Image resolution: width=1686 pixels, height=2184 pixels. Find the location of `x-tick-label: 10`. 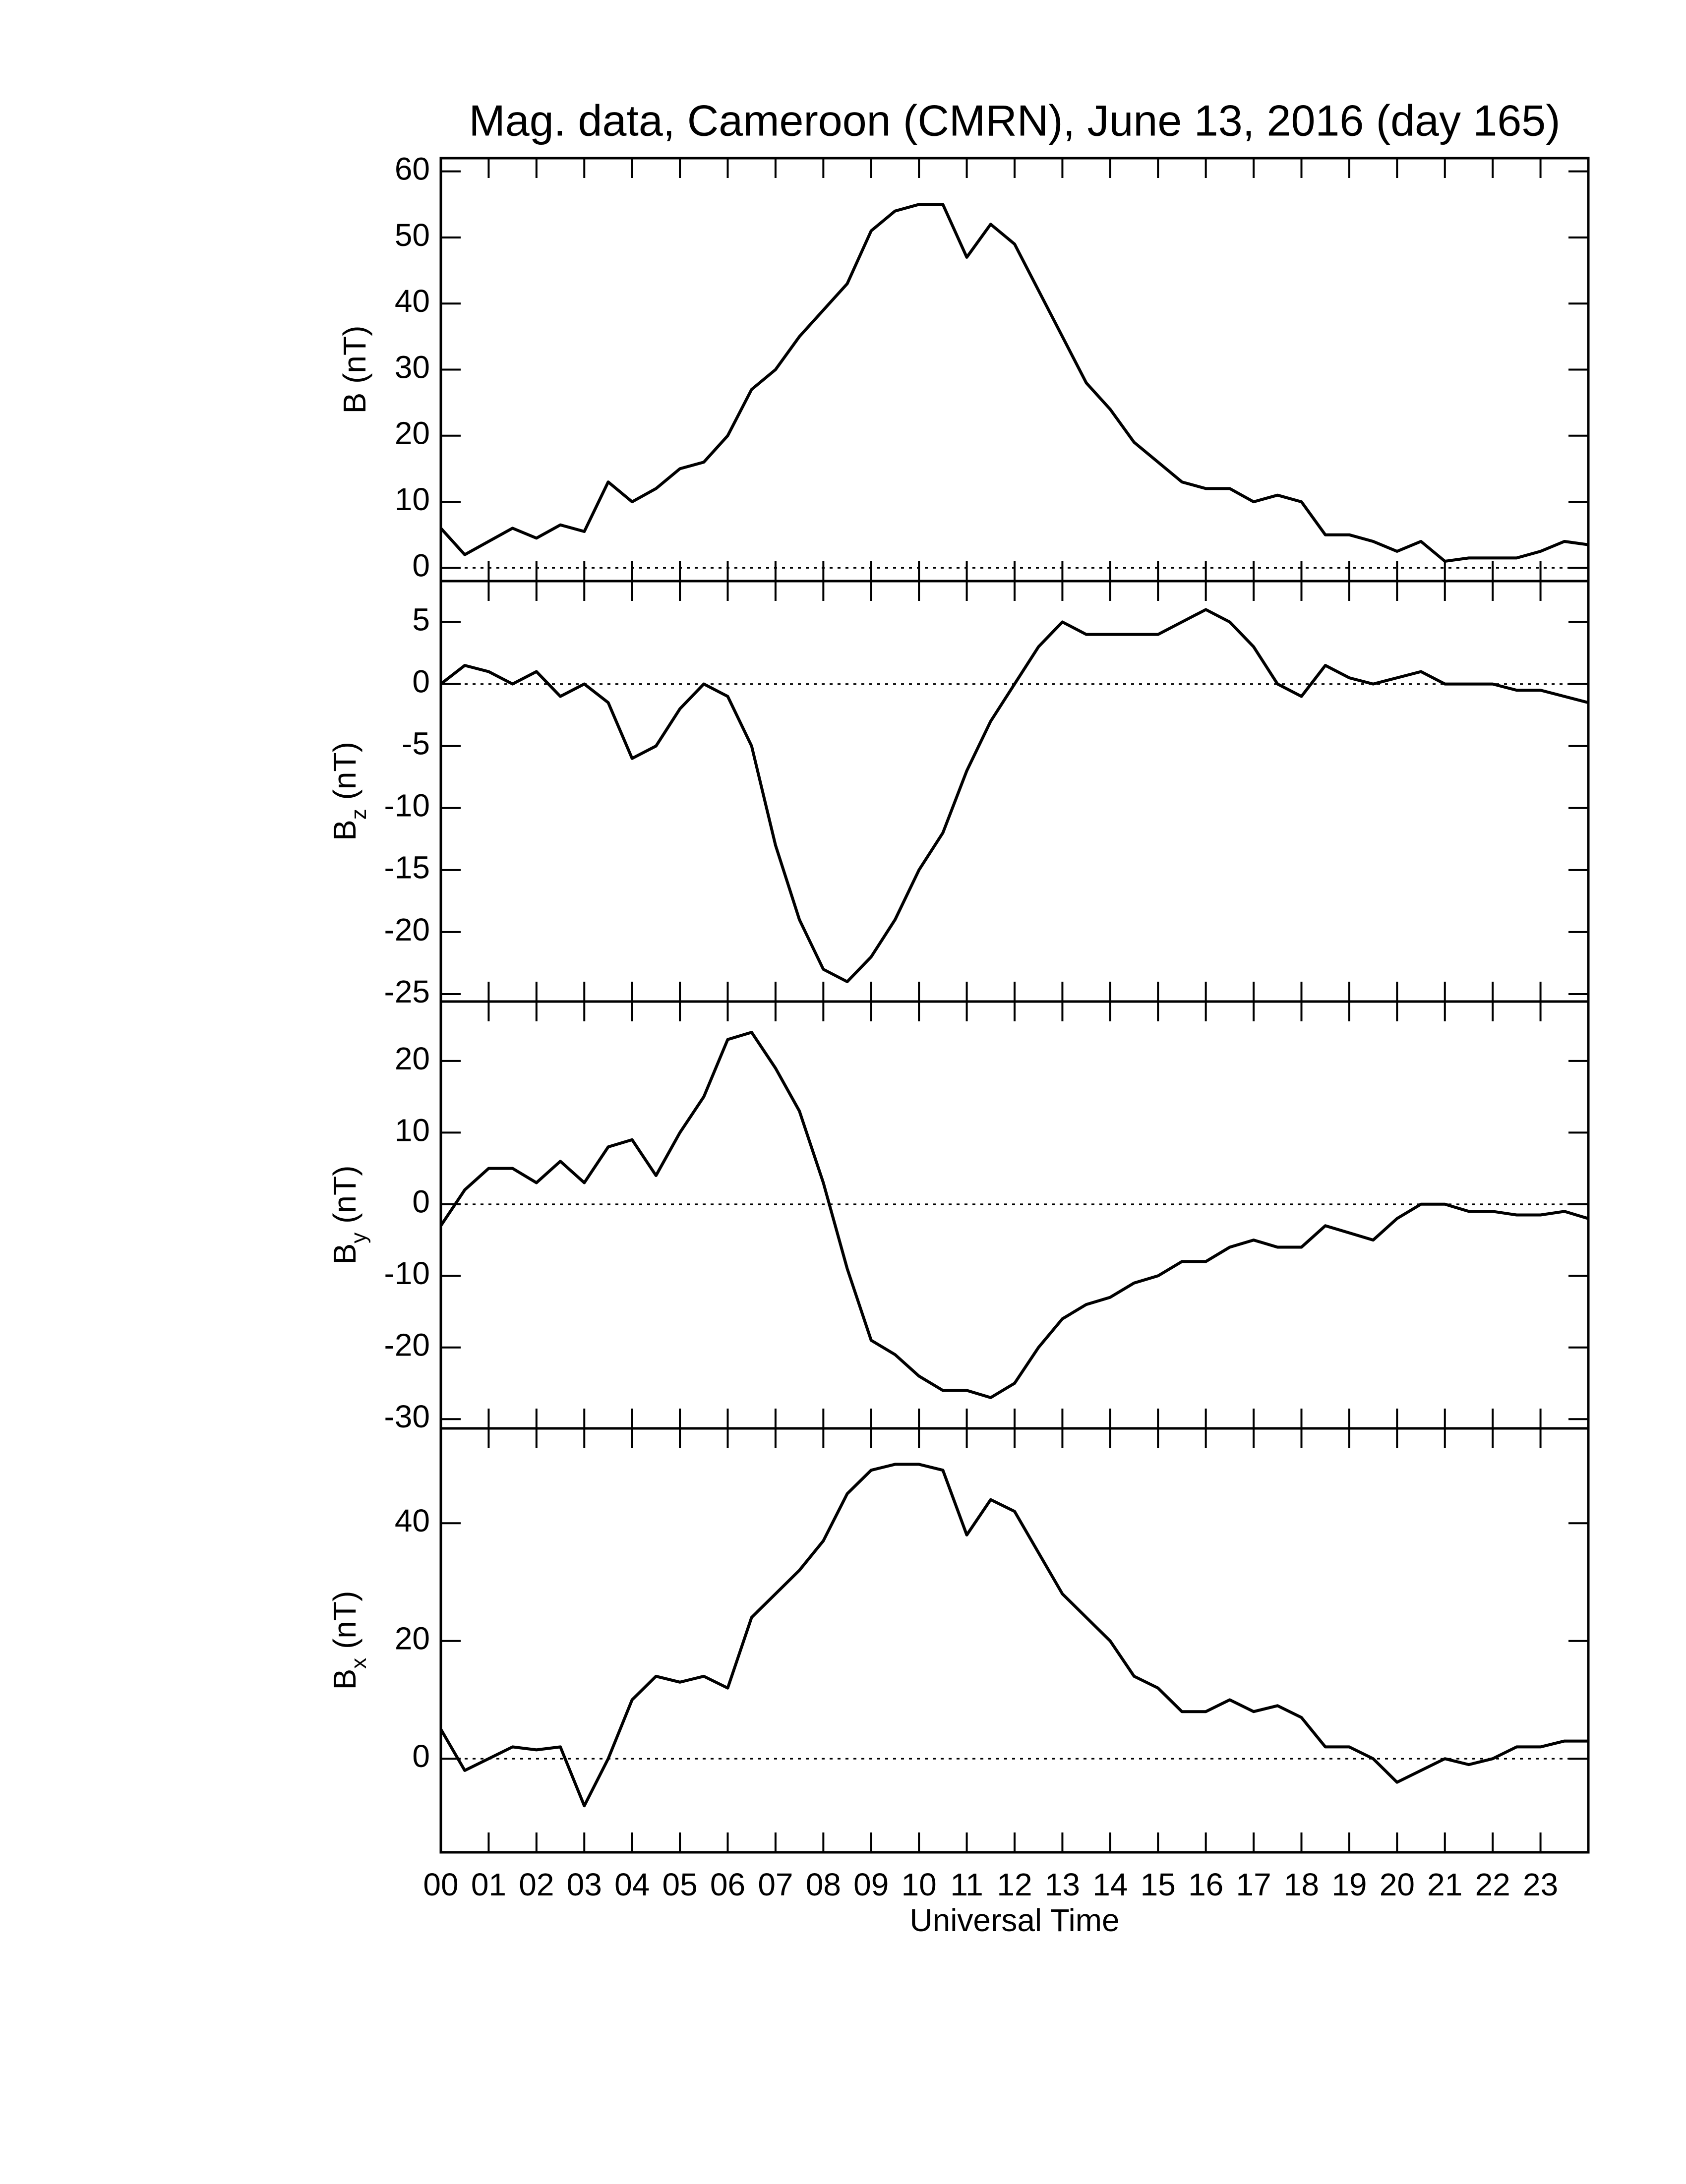

x-tick-label: 10 is located at coordinates (920, 1884).